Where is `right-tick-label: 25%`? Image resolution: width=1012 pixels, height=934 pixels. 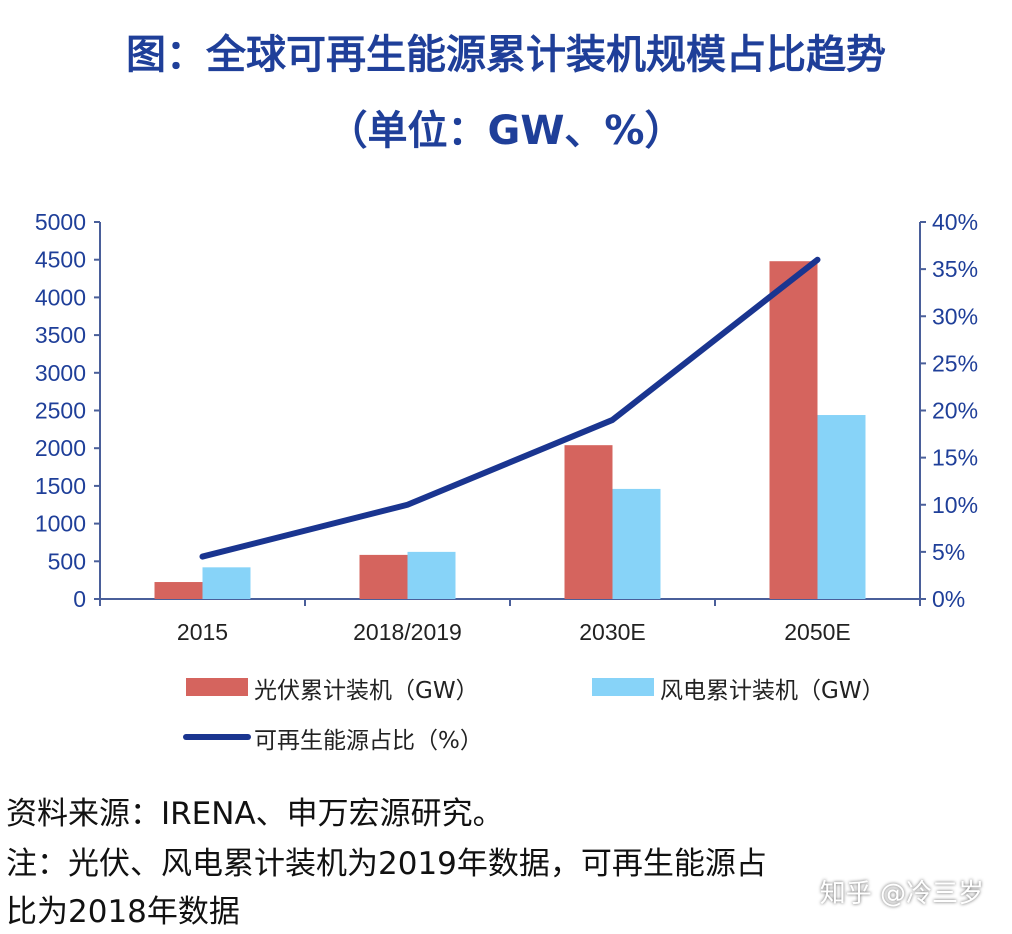 right-tick-label: 25% is located at coordinates (955, 363).